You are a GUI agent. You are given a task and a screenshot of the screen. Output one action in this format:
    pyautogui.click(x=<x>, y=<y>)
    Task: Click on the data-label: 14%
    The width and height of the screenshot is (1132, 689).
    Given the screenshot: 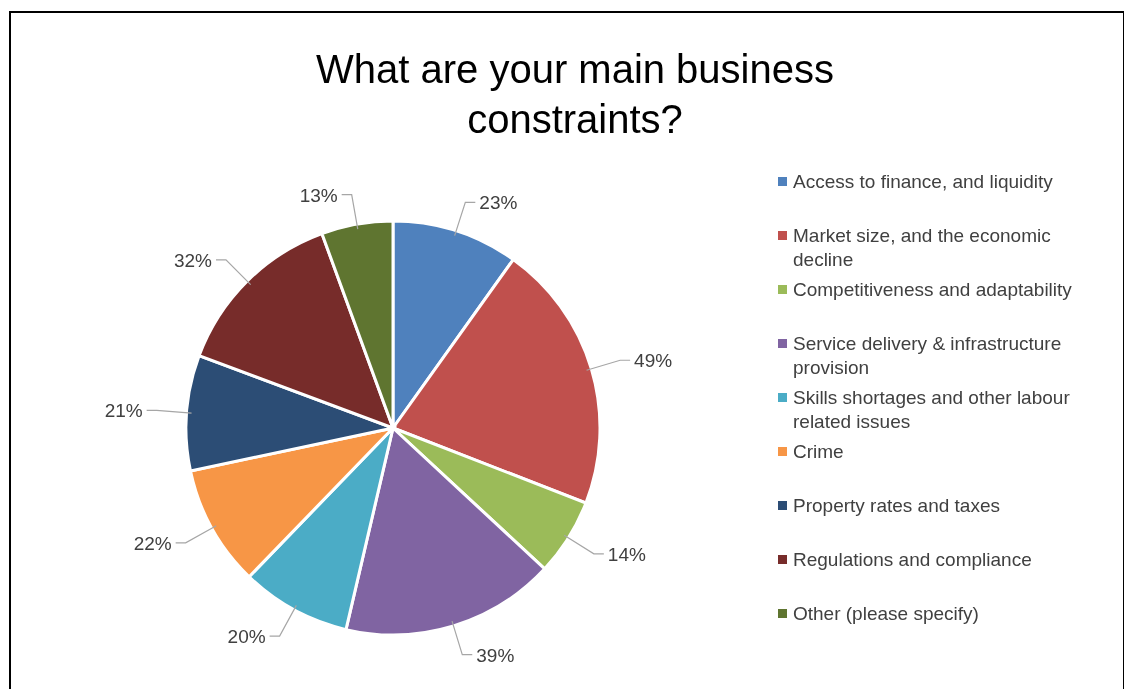 What is the action you would take?
    pyautogui.click(x=626, y=554)
    